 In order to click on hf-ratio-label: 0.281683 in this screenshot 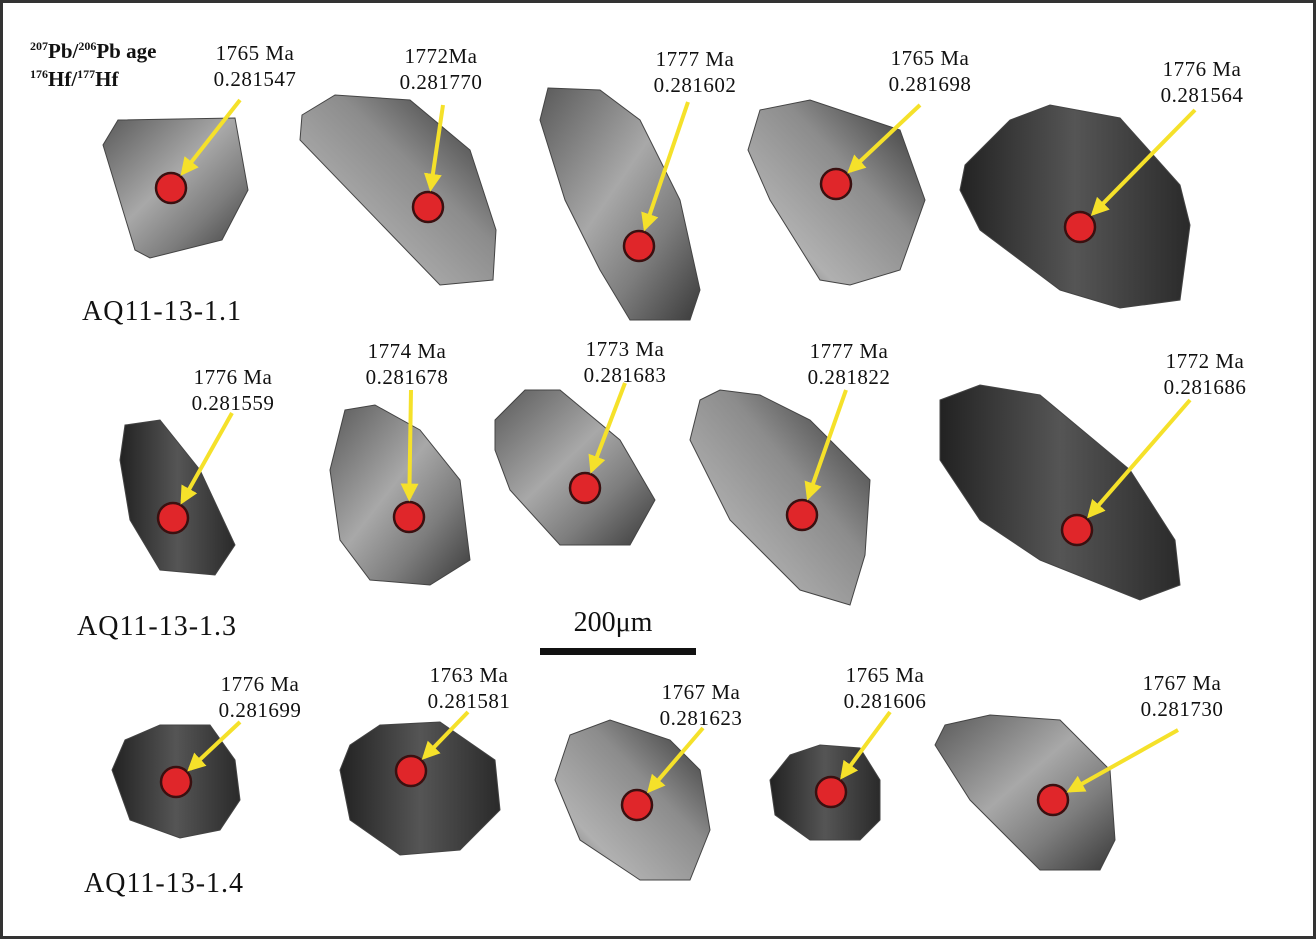, I will do `click(625, 375)`.